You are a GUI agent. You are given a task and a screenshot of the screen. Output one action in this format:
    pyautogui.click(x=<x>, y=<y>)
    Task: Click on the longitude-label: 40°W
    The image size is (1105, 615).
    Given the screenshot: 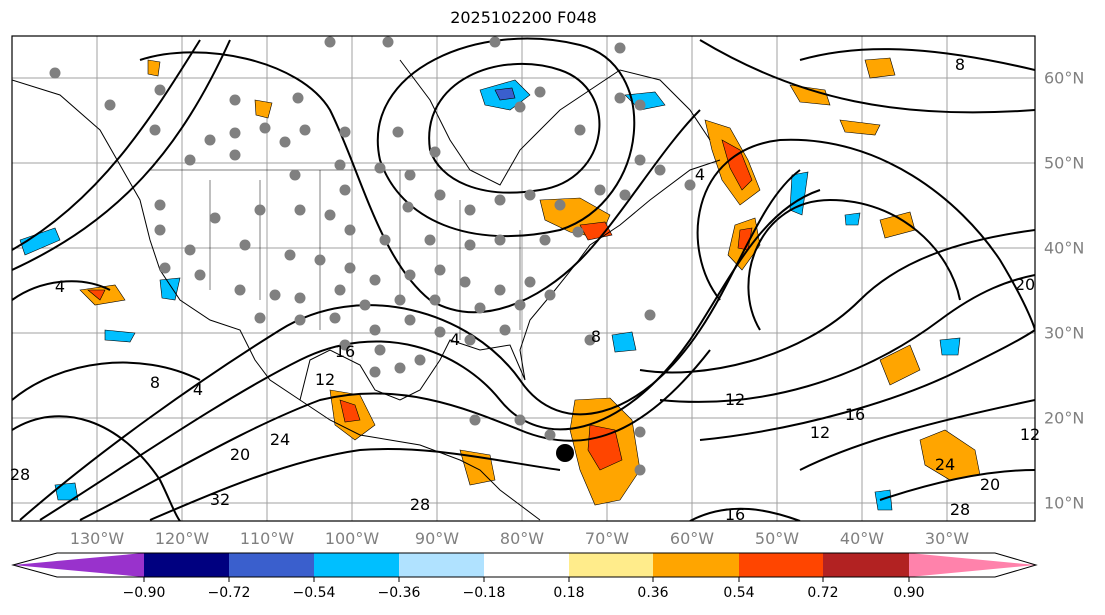 What is the action you would take?
    pyautogui.click(x=862, y=538)
    